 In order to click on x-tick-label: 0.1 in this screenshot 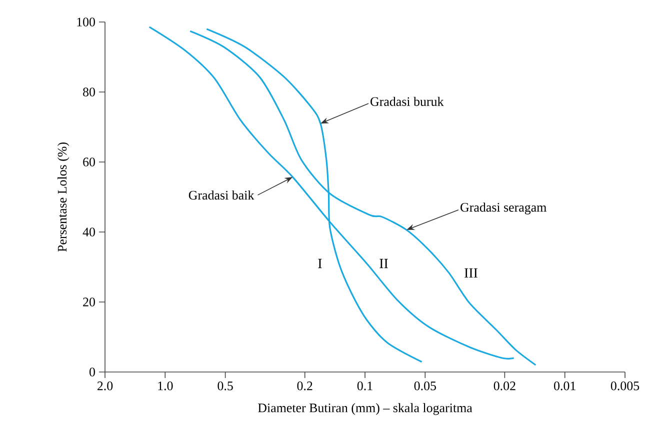, I will do `click(364, 386)`.